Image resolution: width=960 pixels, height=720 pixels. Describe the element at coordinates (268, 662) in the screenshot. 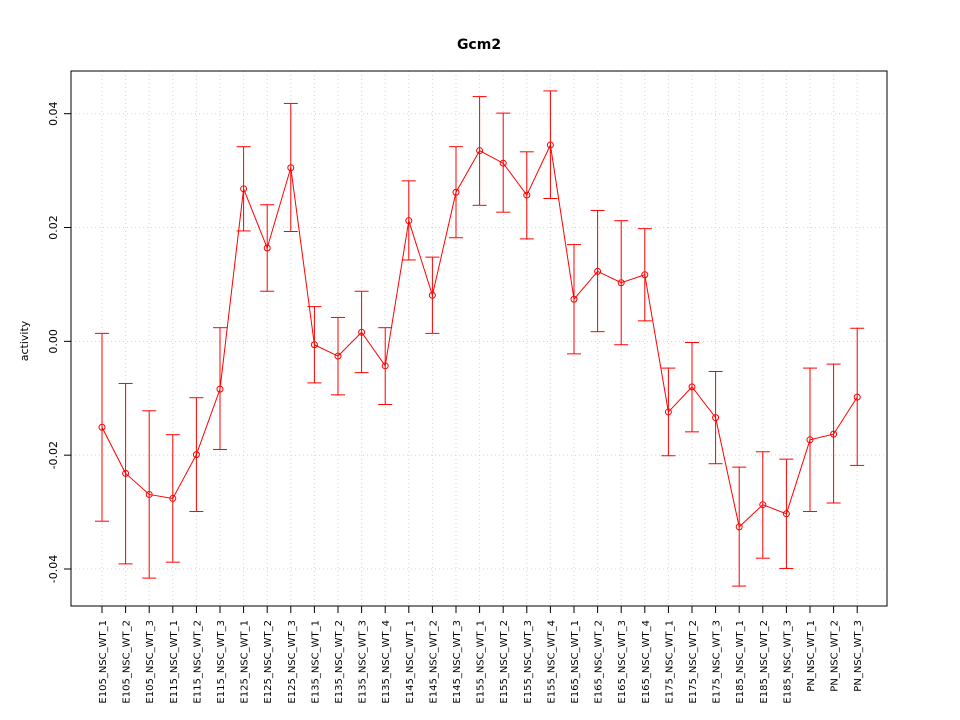

I see `x-tick-label: E125_NSC_WT_2` at that location.